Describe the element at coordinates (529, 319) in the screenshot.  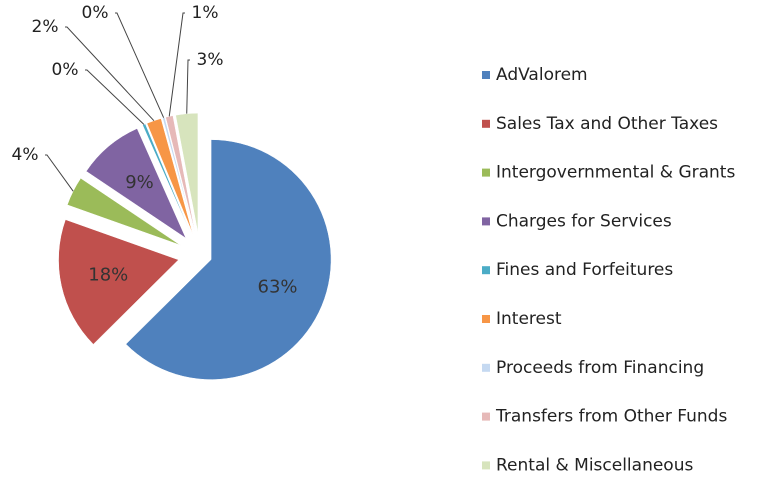
I see `legend-label: Interest` at that location.